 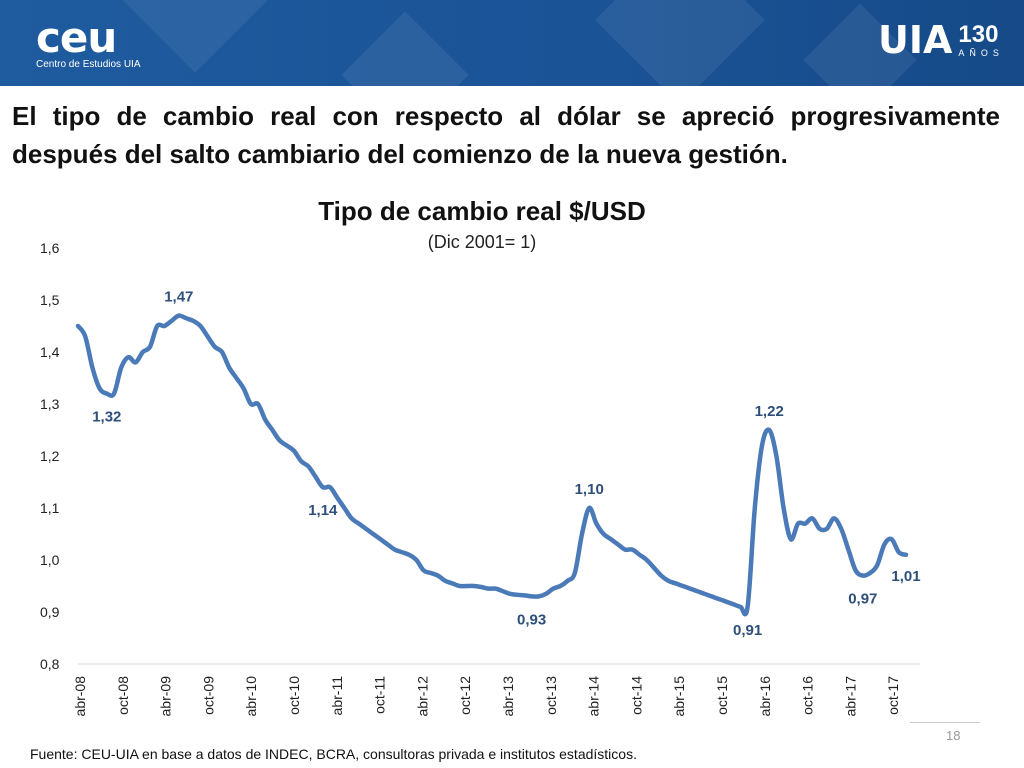 What do you see at coordinates (722, 695) in the screenshot?
I see `x-tick-label: oct-15` at bounding box center [722, 695].